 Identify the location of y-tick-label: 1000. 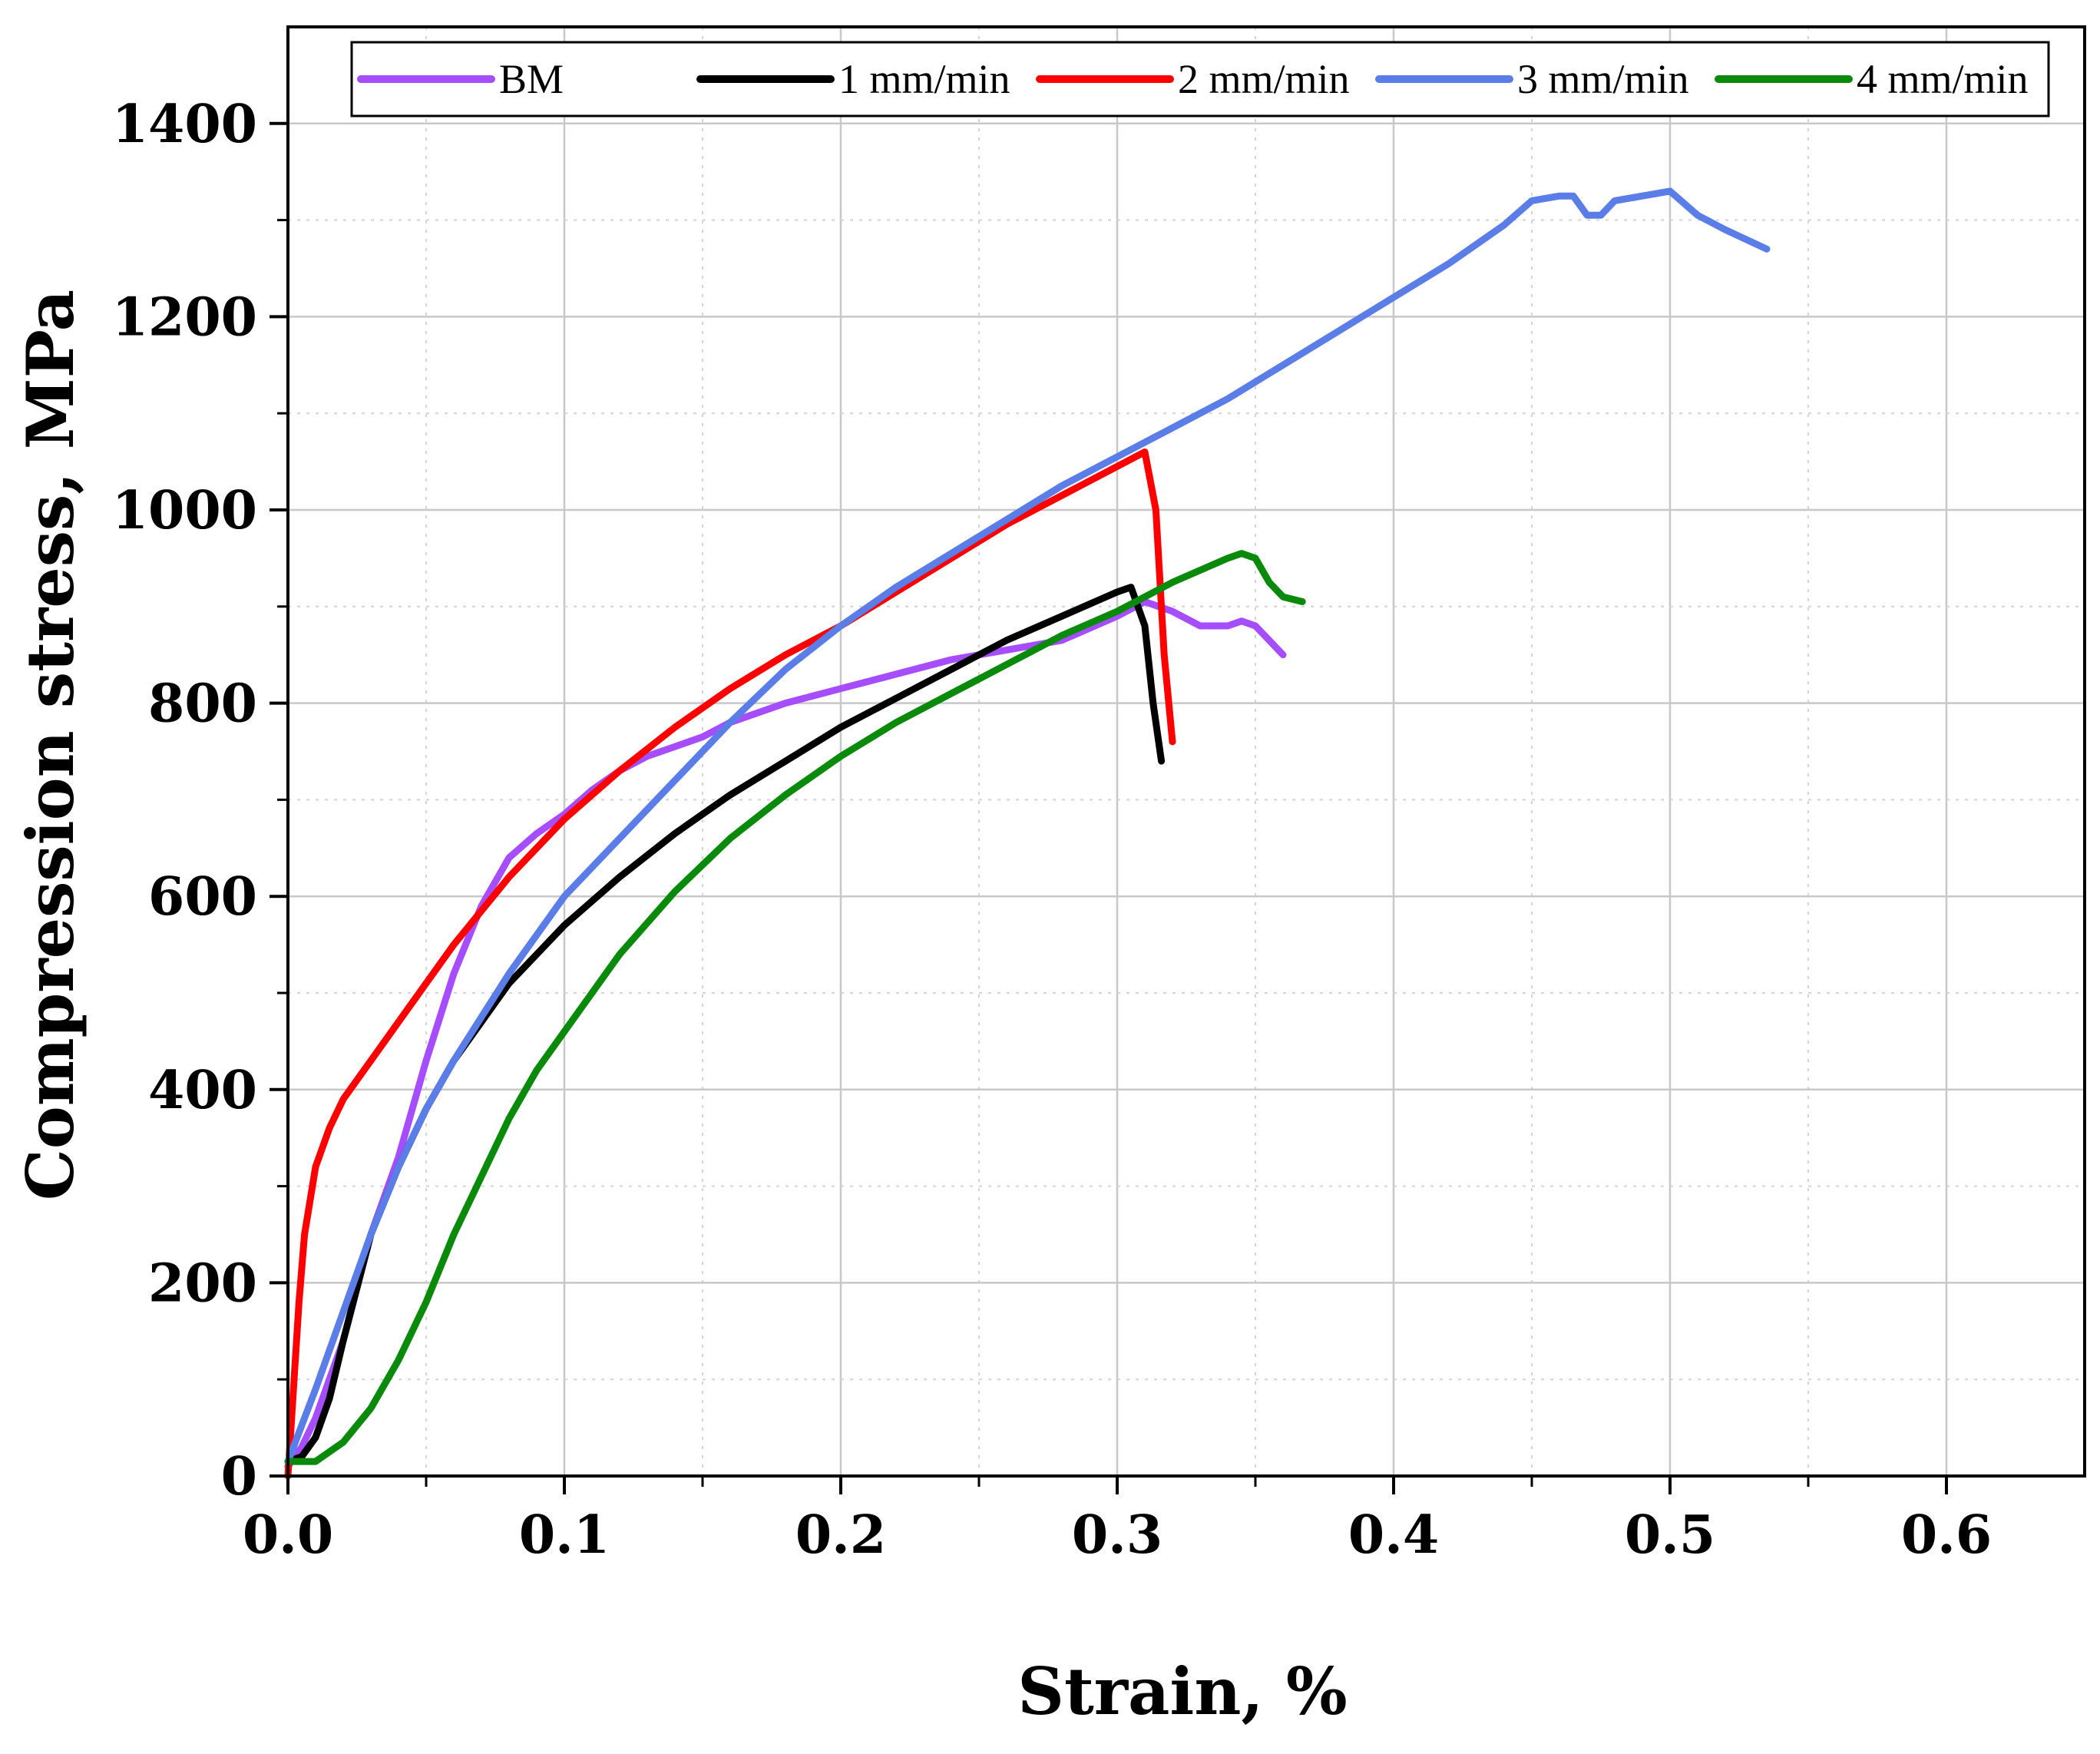
(184, 510).